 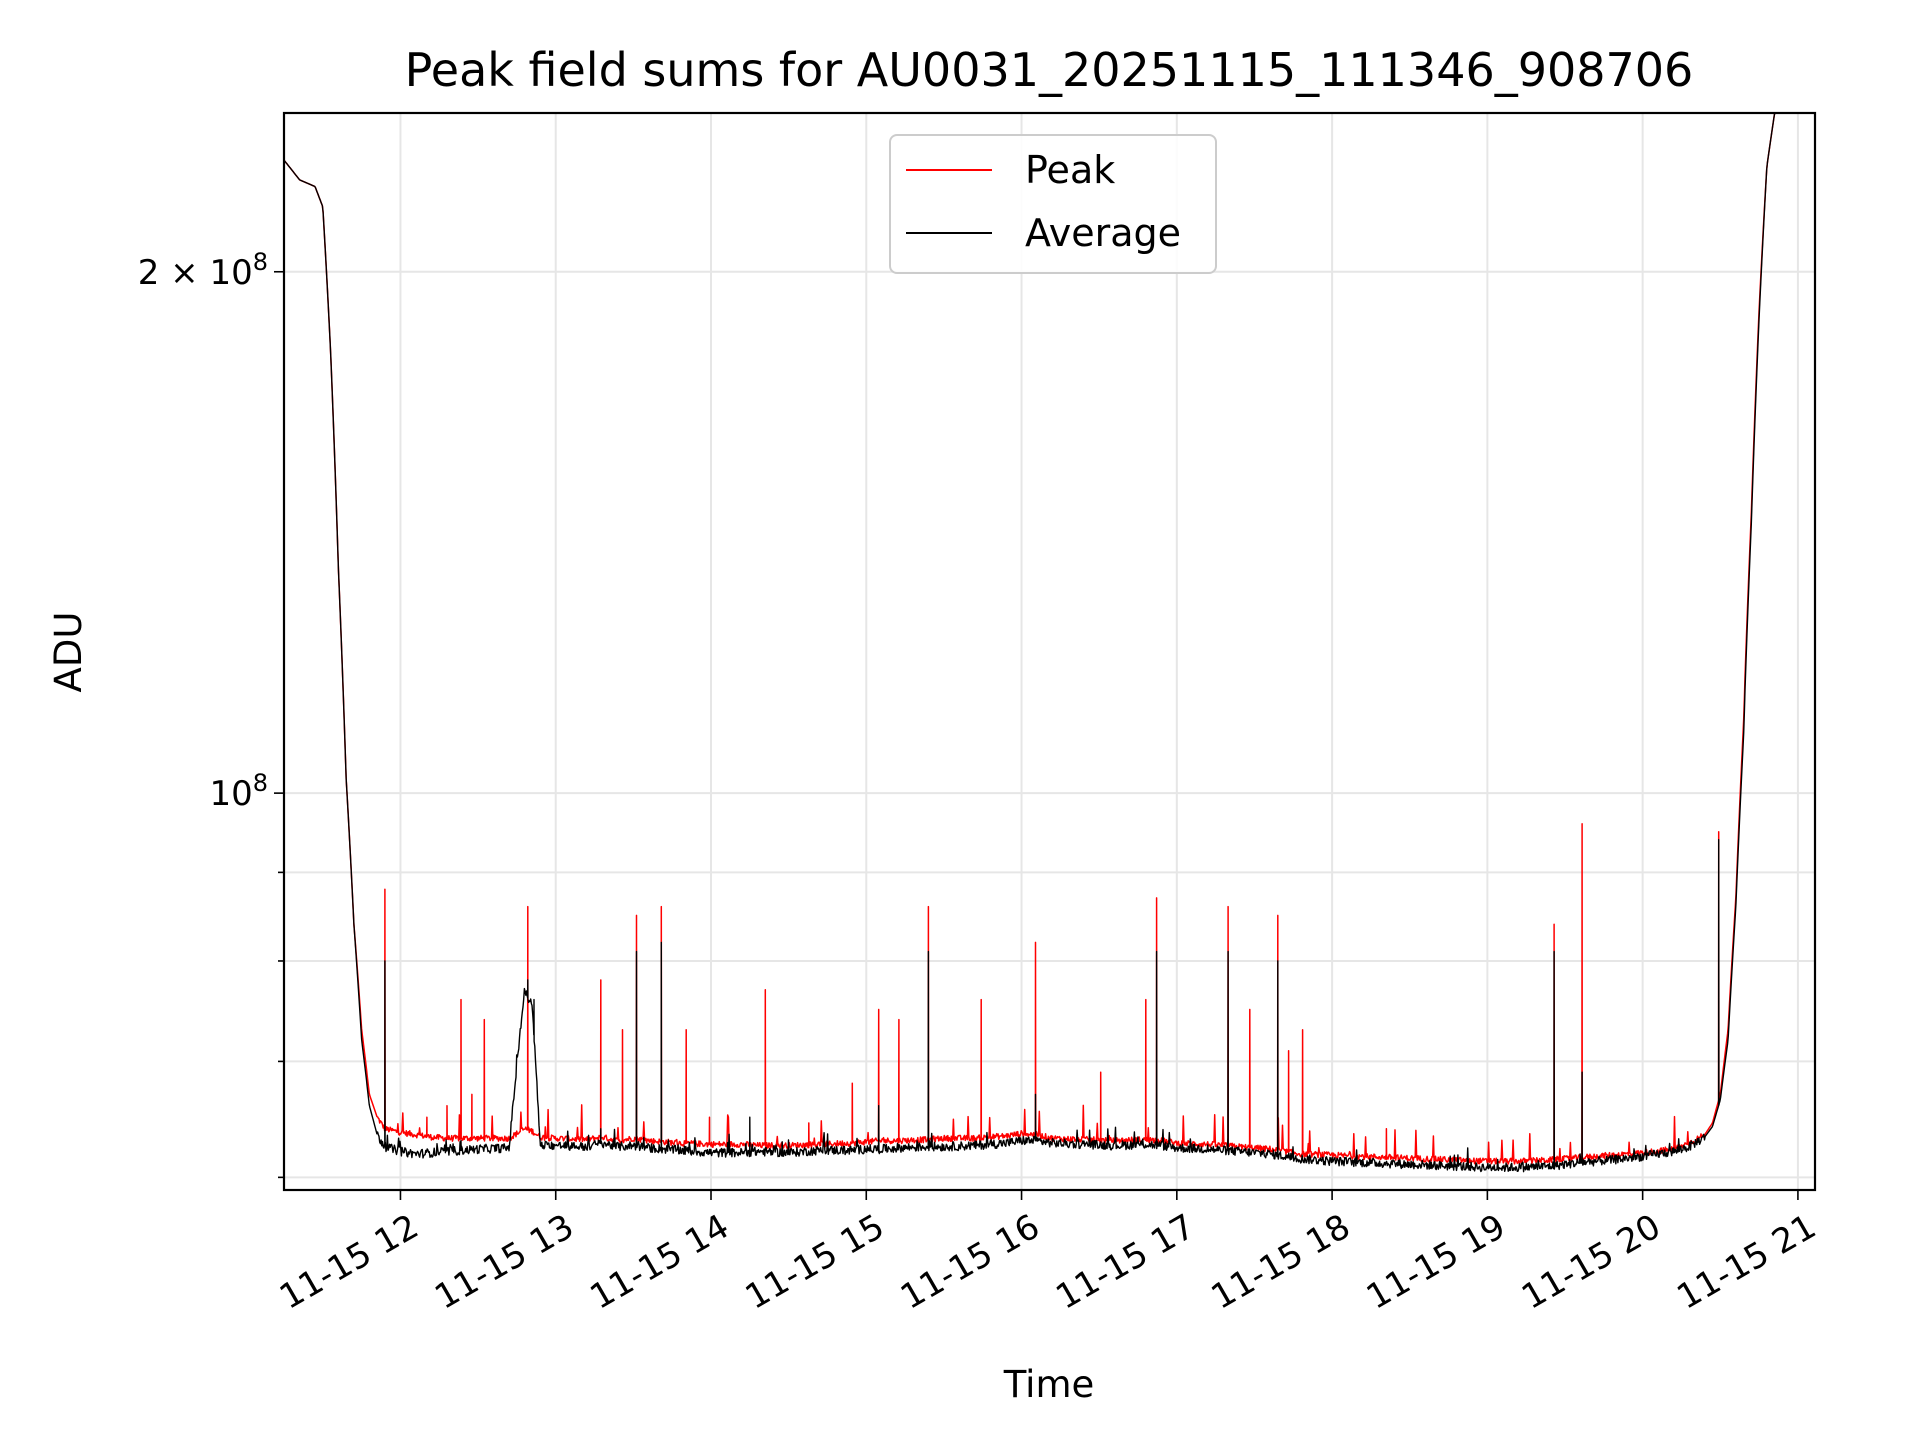 What do you see at coordinates (1070, 170) in the screenshot?
I see `legend-label-peak: Peak` at bounding box center [1070, 170].